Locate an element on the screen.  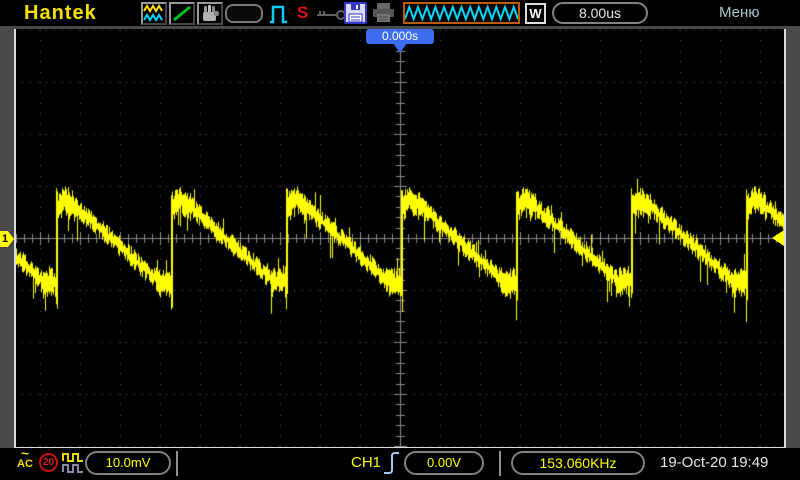
sine-tilde-icon: ~ is located at coordinates (25, 453).